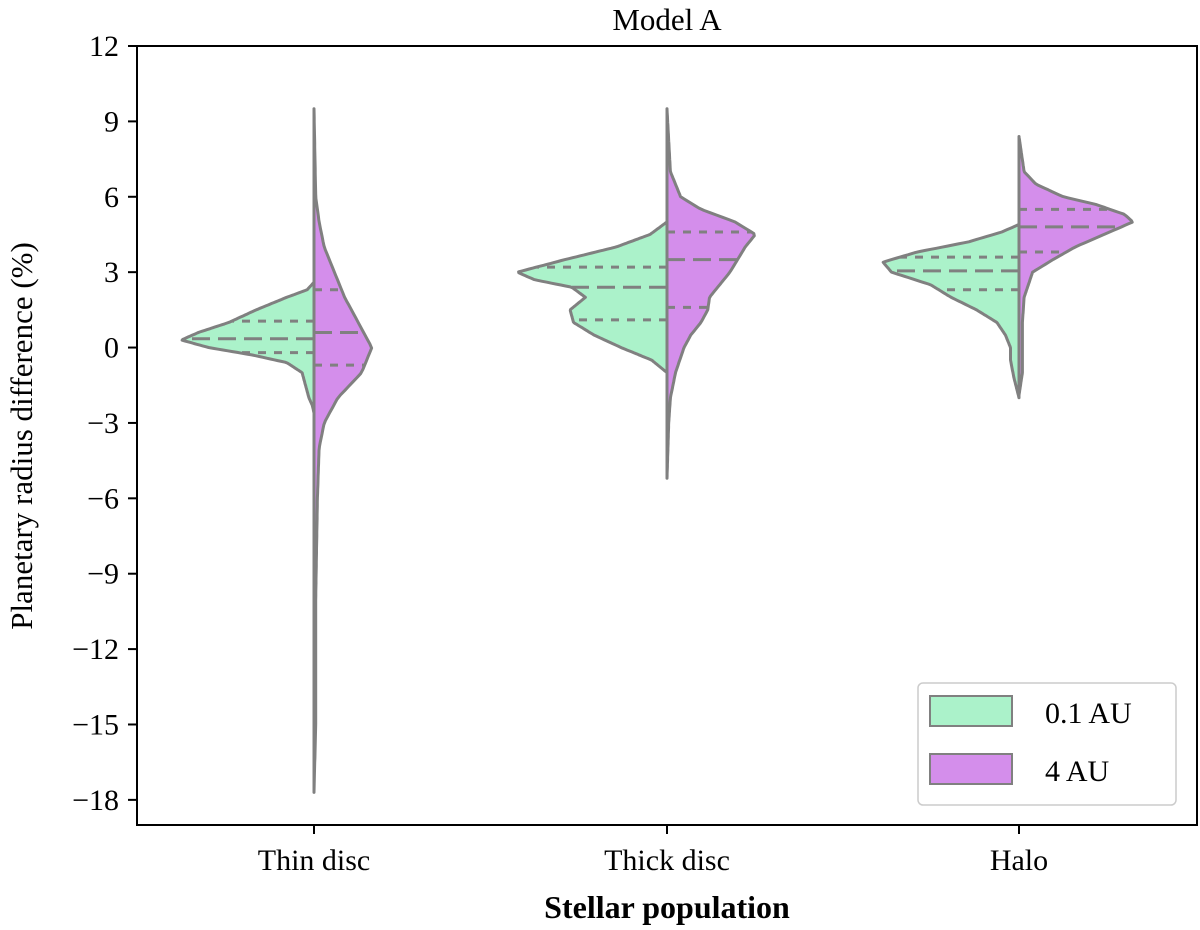 The image size is (1200, 930). Describe the element at coordinates (103, 498) in the screenshot. I see `y-tick-label: −6` at that location.